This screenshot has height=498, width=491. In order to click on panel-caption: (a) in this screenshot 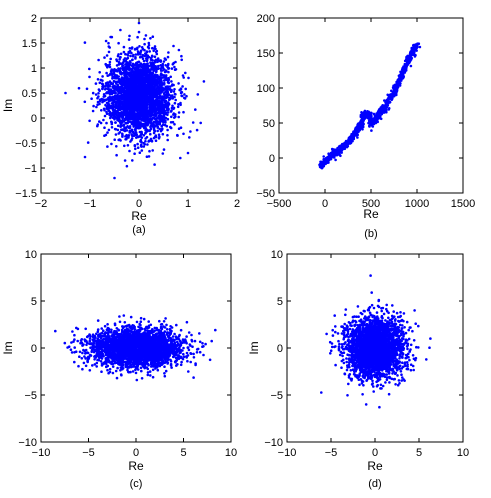, I will do `click(138, 230)`.